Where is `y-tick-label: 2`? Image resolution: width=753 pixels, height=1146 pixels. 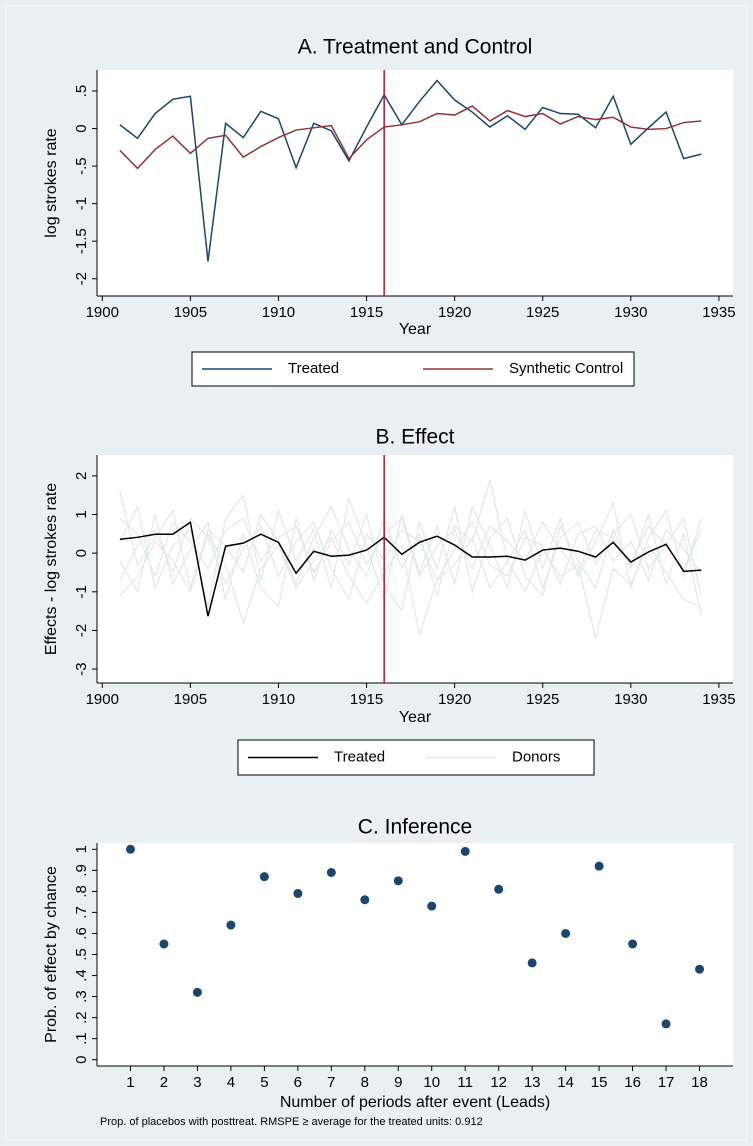 y-tick-label: 2 is located at coordinates (81, 476).